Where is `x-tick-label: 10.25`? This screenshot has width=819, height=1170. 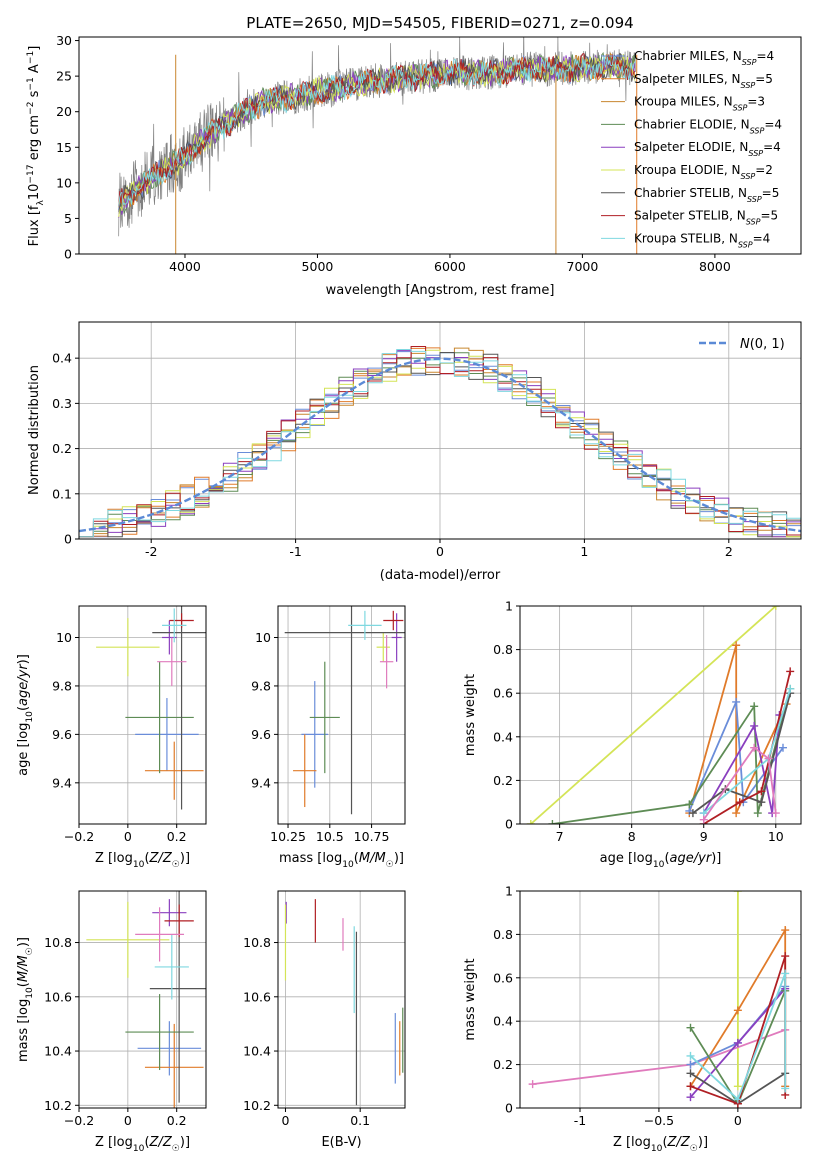
x-tick-label: 10.25 is located at coordinates (288, 836).